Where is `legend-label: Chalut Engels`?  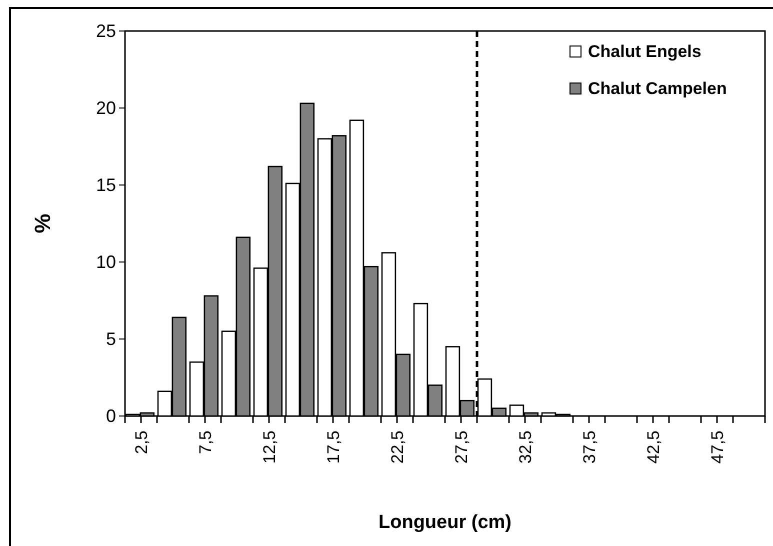 legend-label: Chalut Engels is located at coordinates (645, 51).